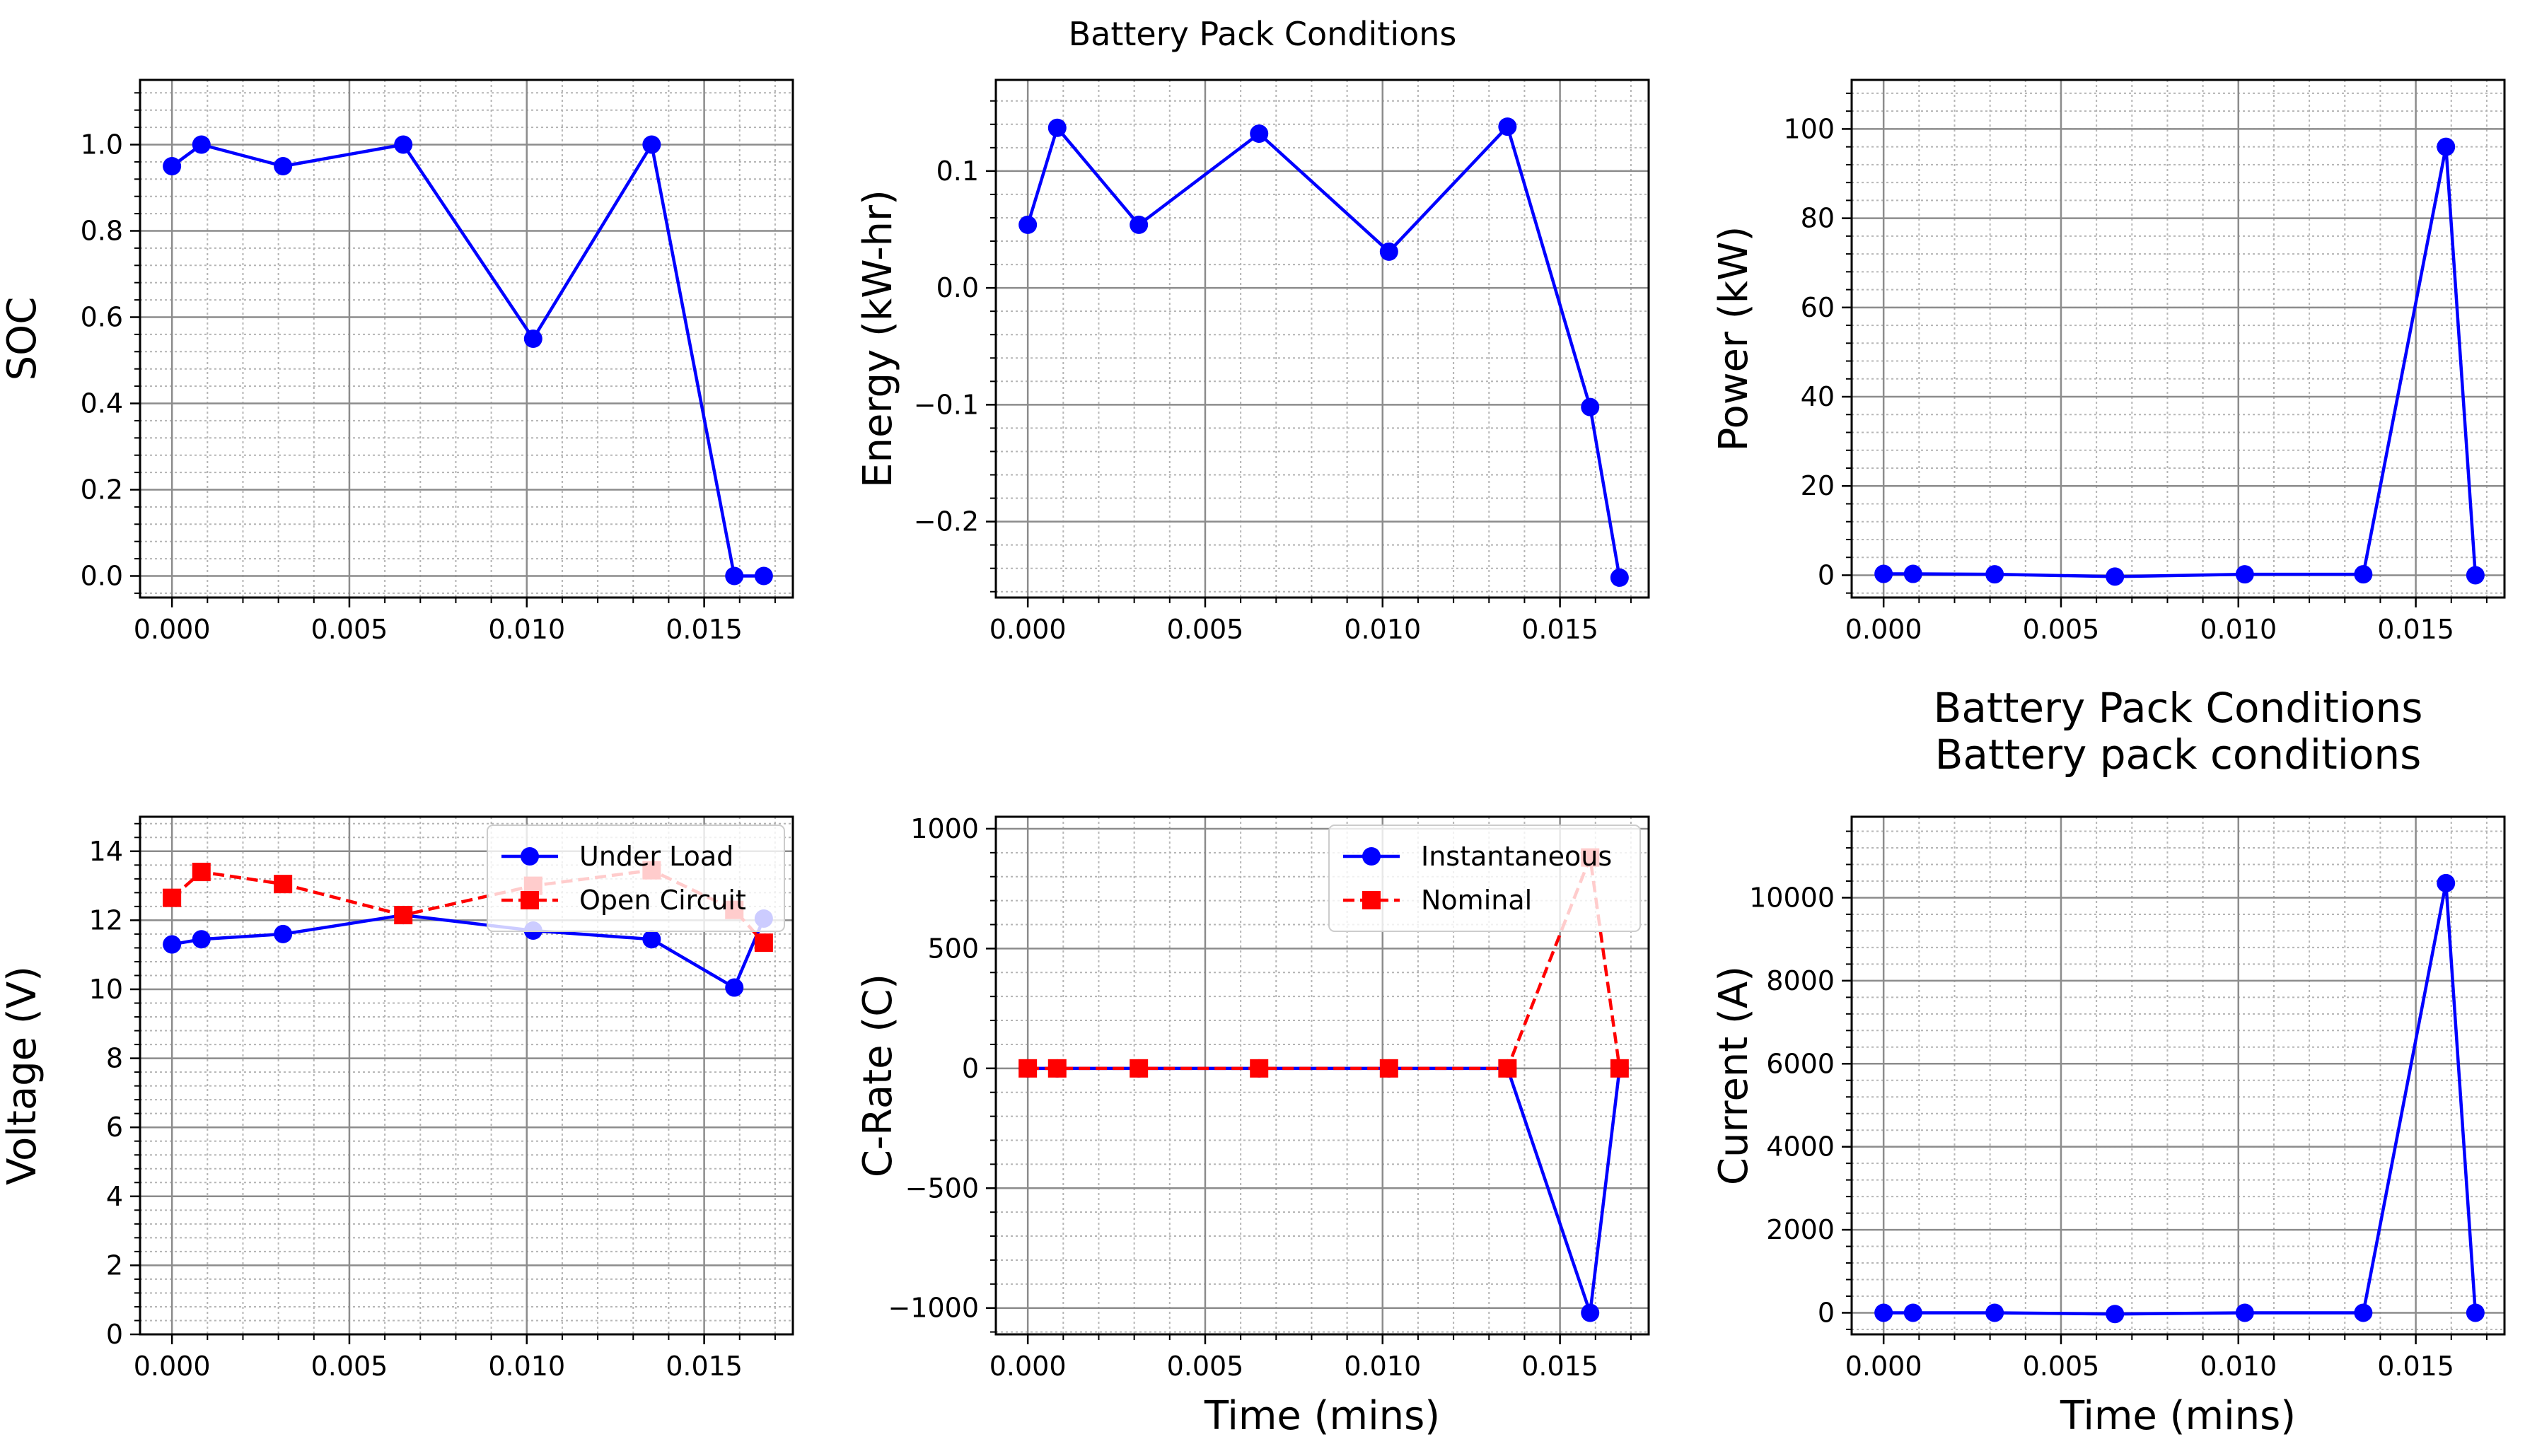 The width and height of the screenshot is (2525, 1456). Describe the element at coordinates (106, 990) in the screenshot. I see `y-tick-label: 10` at that location.